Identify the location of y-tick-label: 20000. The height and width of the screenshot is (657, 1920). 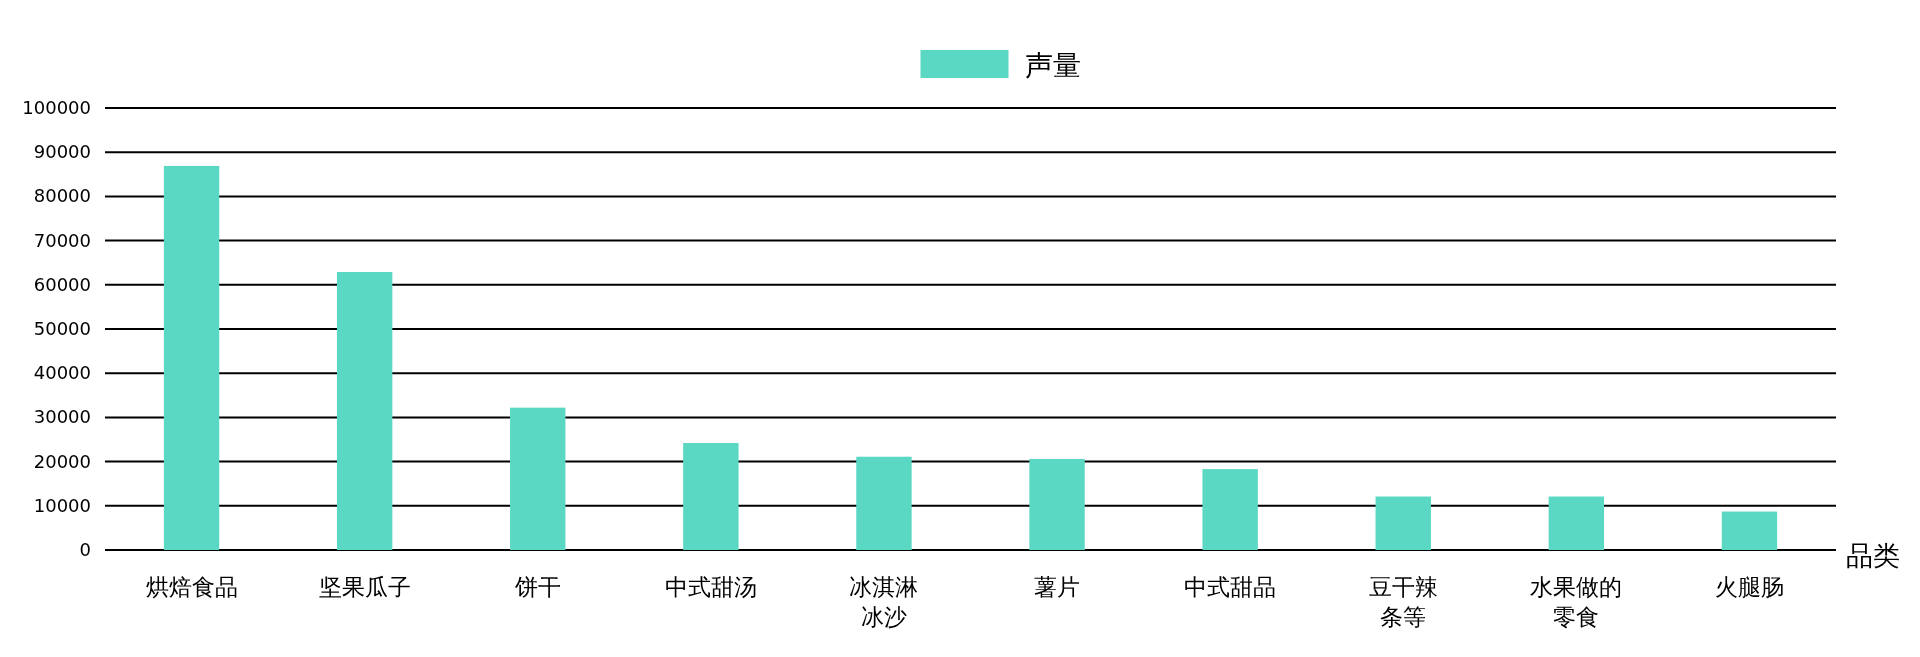
(62, 461).